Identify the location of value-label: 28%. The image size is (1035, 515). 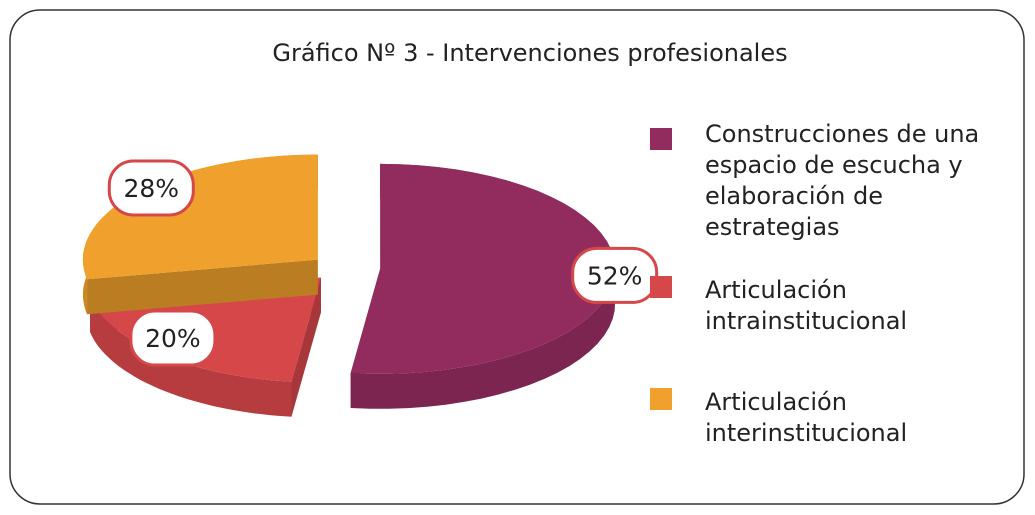
(152, 188).